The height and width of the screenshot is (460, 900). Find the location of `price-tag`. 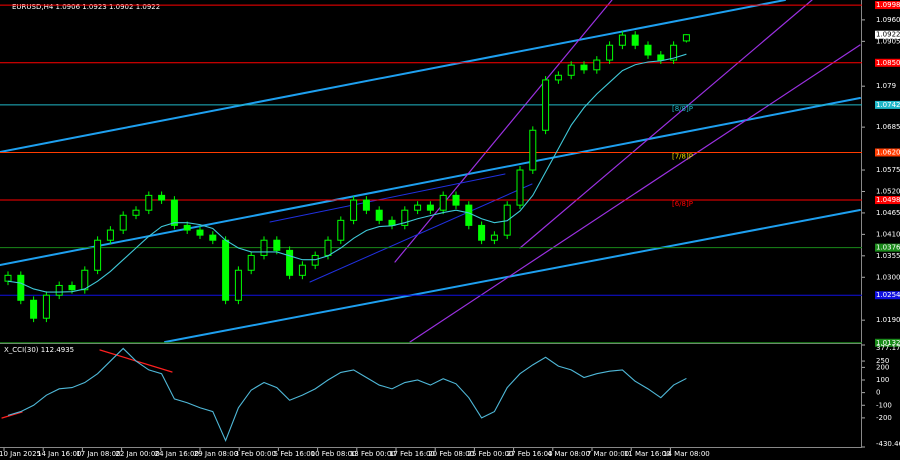

price-tag is located at coordinates (887, 34).